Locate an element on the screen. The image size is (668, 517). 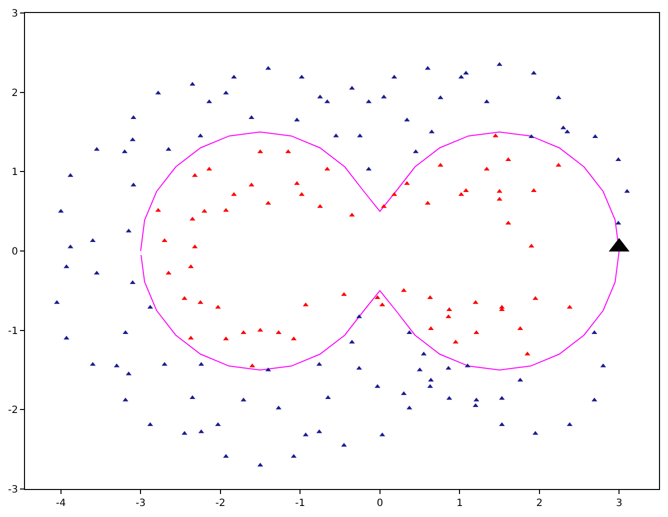
x-tick-label: -4 is located at coordinates (61, 503).